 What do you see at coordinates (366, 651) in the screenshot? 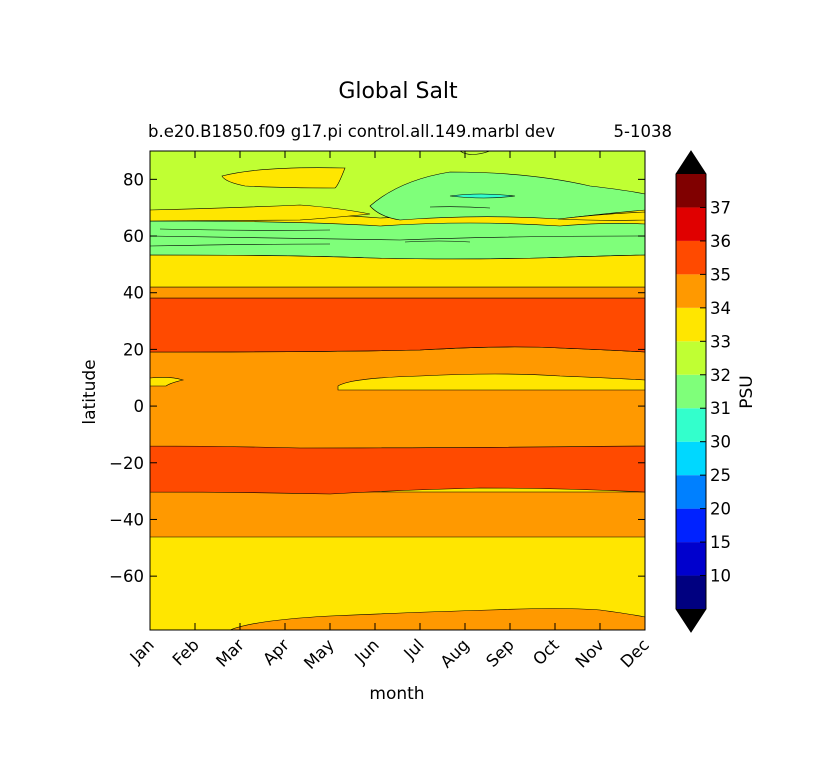
I see `x-tick-label: Jun` at bounding box center [366, 651].